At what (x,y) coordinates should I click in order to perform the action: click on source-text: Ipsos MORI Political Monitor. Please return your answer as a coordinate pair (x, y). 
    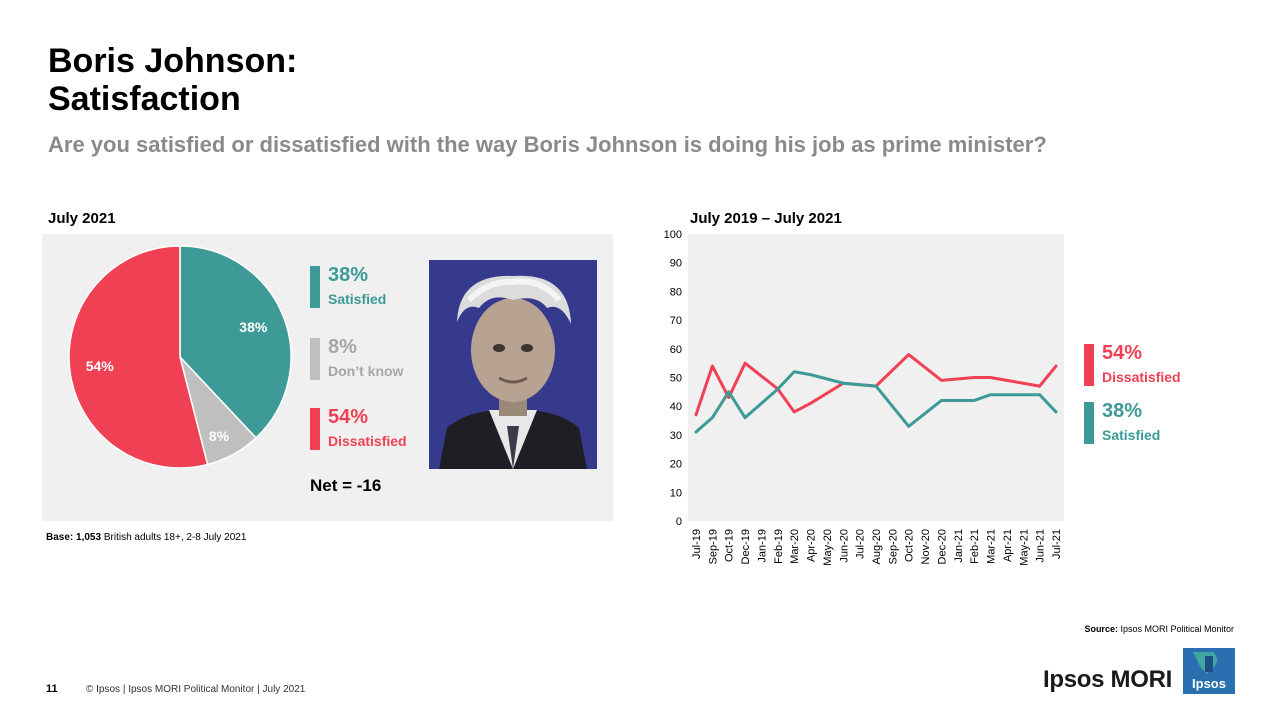
    Looking at the image, I should click on (1175, 629).